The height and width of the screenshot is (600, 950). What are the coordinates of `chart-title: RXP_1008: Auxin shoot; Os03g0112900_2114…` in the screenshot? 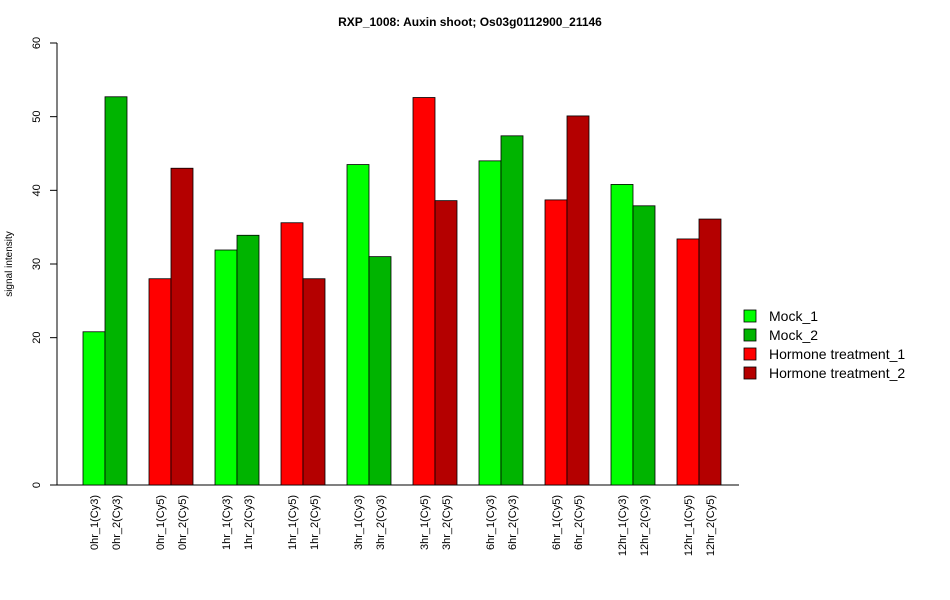 It's located at (470, 22).